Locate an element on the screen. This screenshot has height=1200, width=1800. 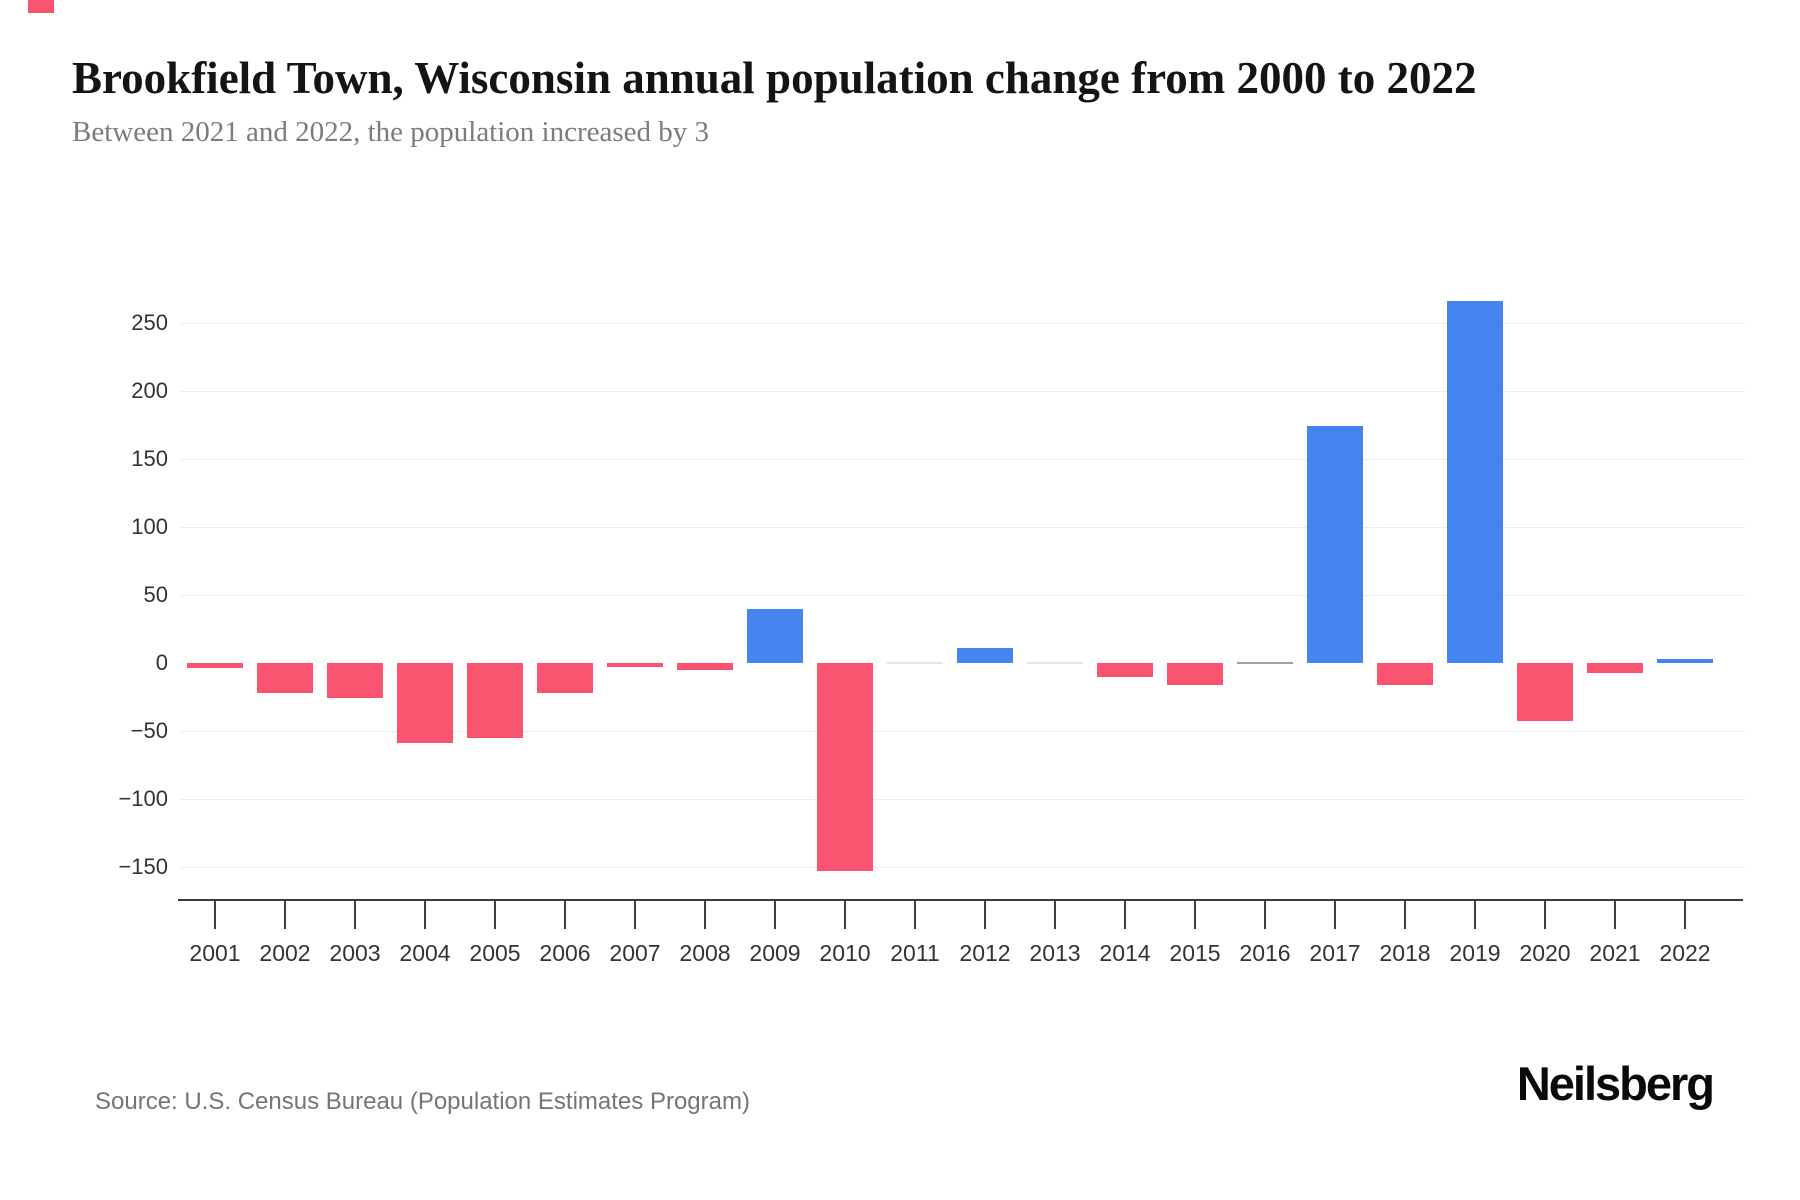
bar-2014 is located at coordinates (1125, 670).